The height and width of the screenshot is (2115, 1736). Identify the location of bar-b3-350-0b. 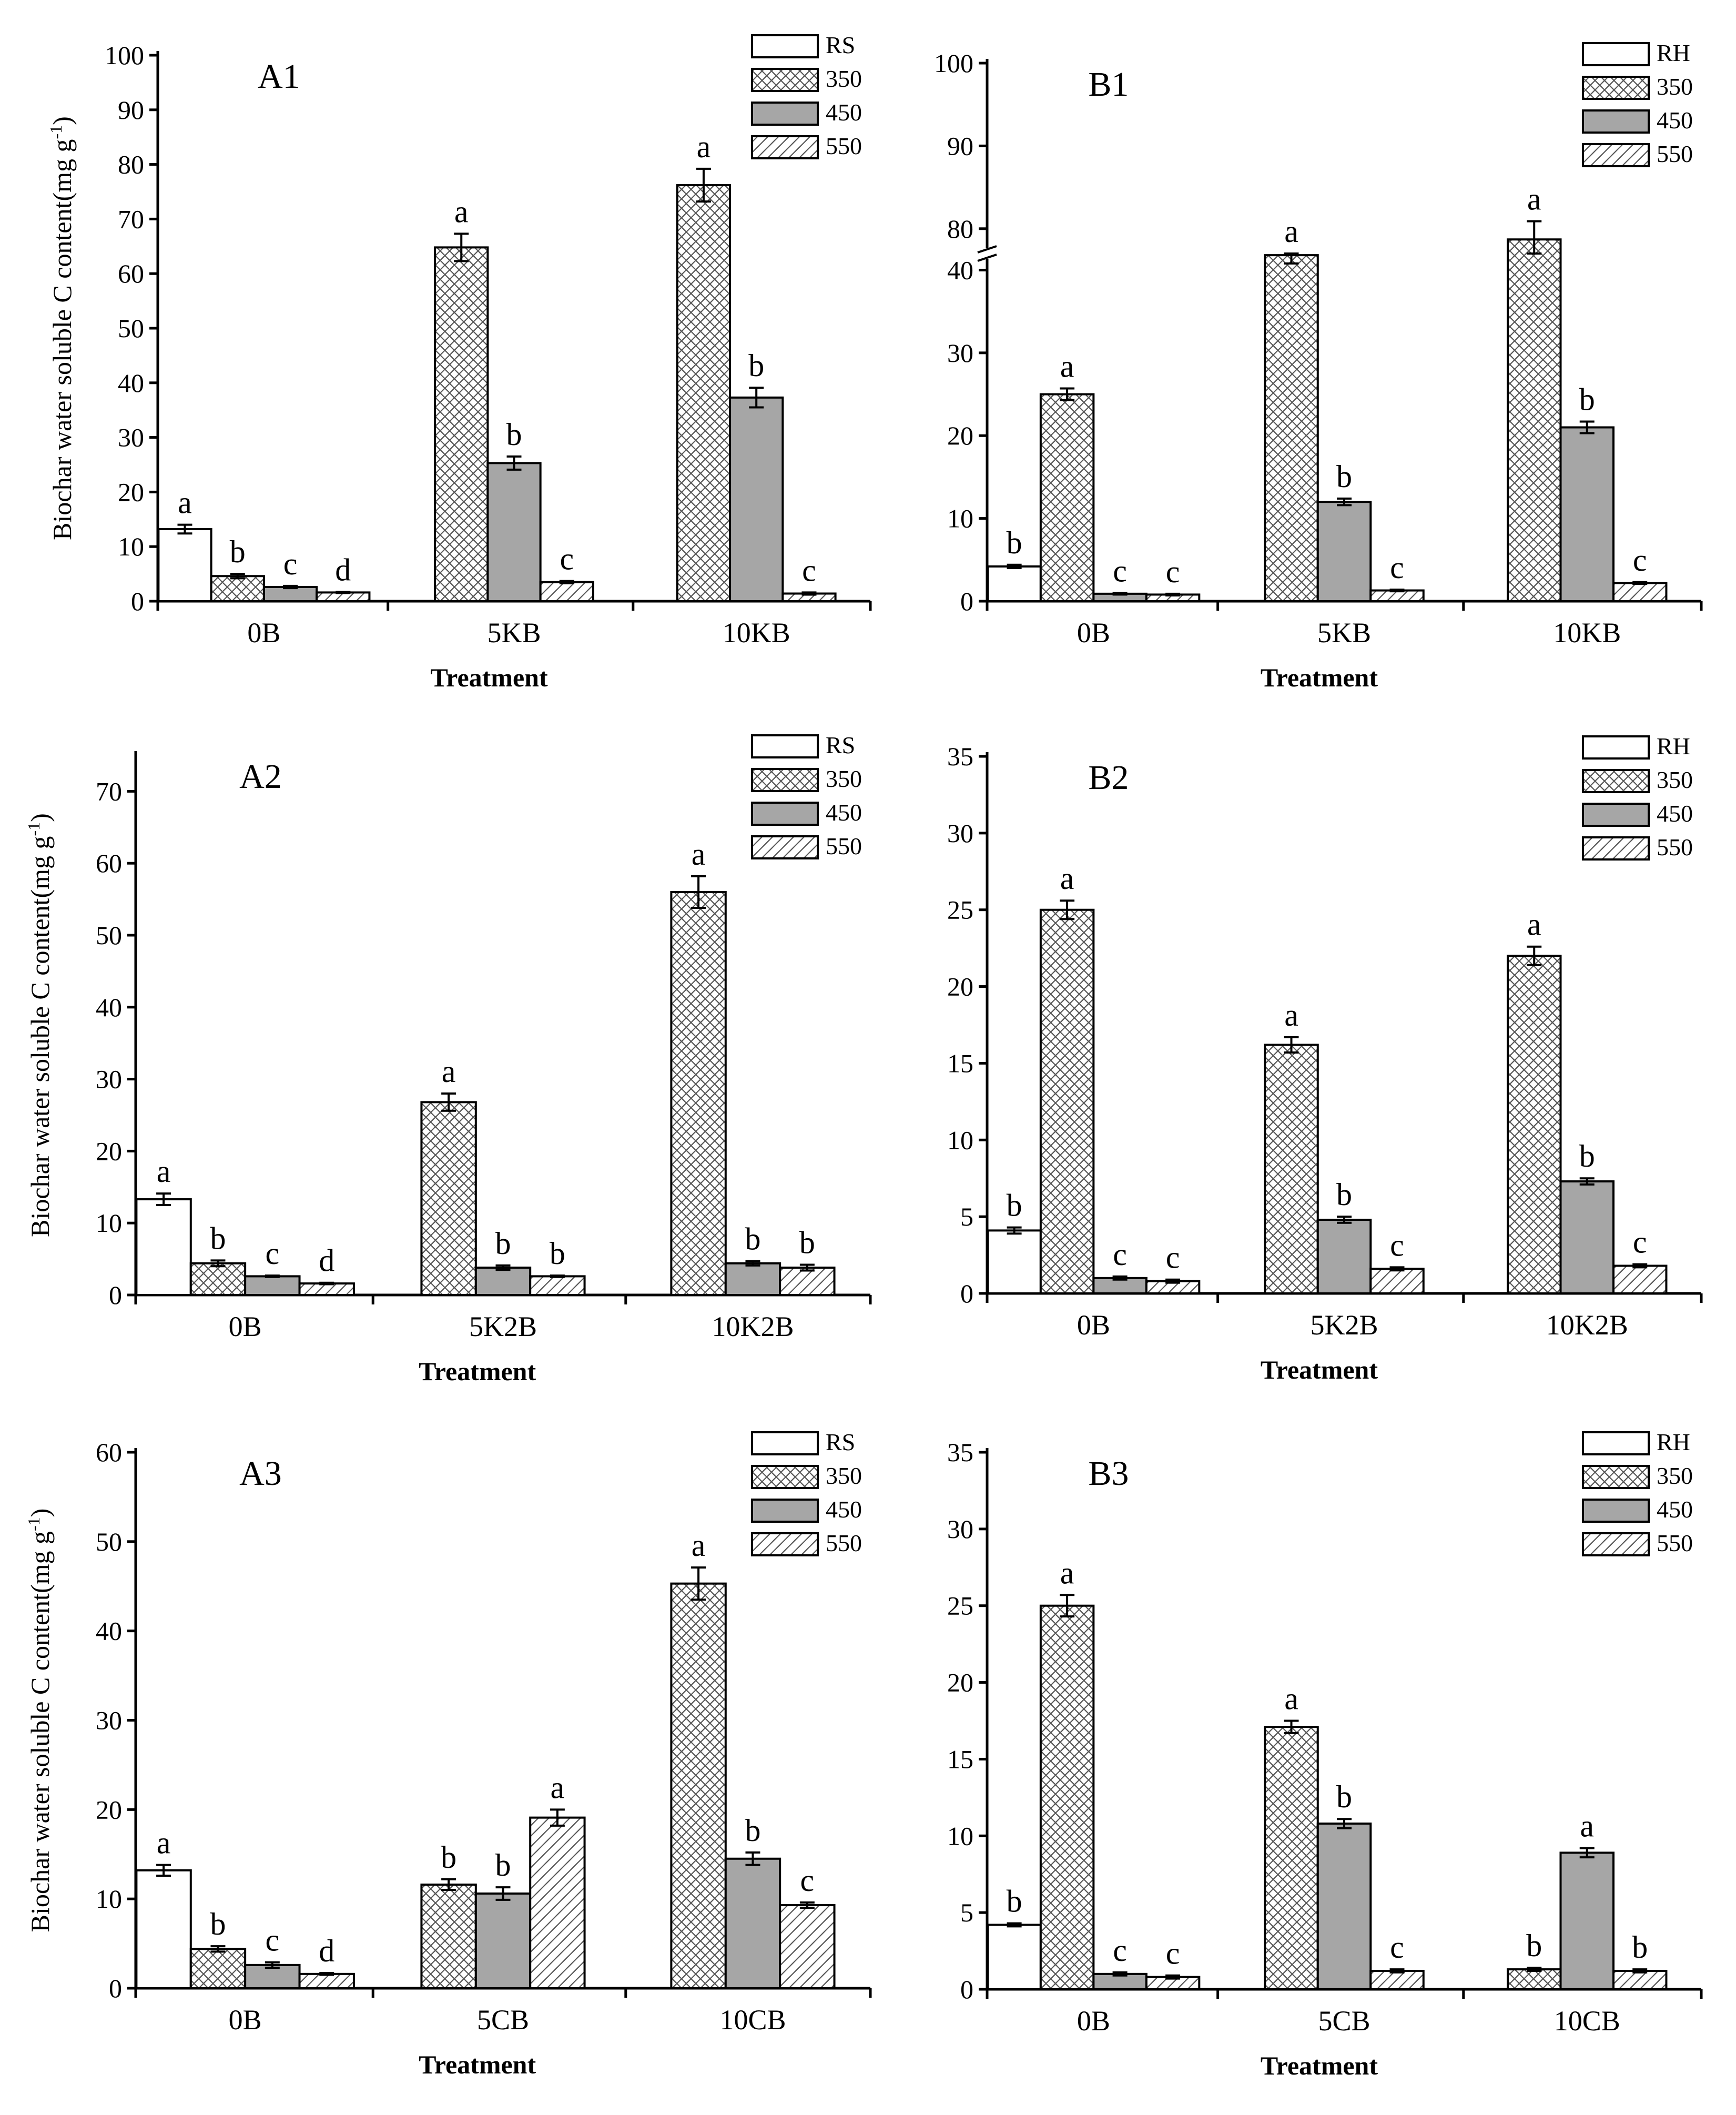
(1067, 1797).